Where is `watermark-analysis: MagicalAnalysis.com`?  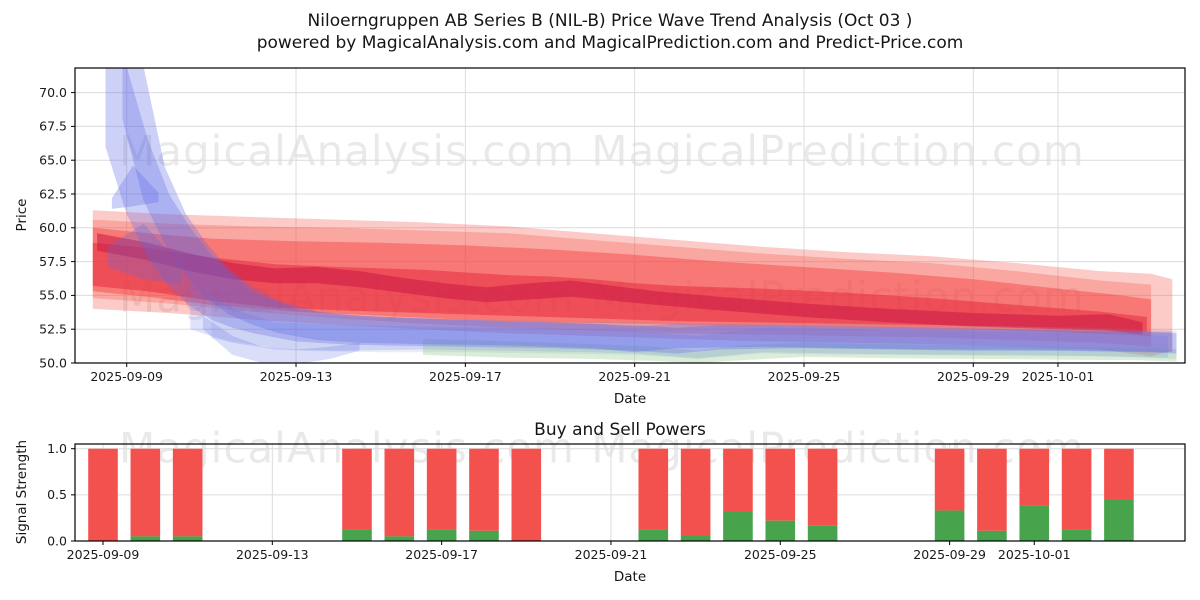
watermark-analysis: MagicalAnalysis.com is located at coordinates (347, 151).